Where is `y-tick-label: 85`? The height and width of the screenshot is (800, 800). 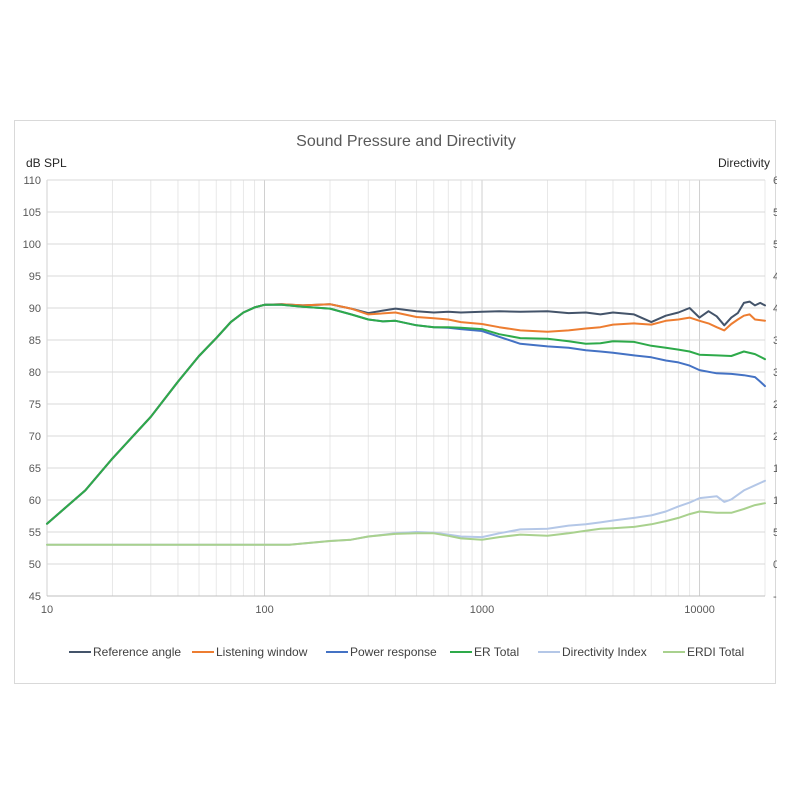
y-tick-label: 85 is located at coordinates (35, 341).